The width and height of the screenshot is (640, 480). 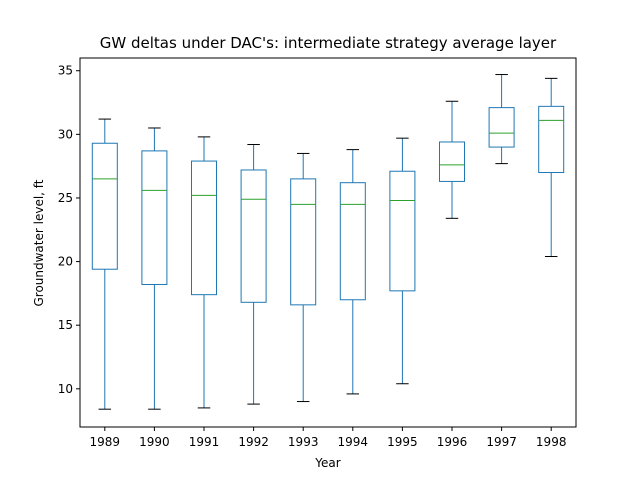 I want to click on box-1991, so click(x=204, y=272).